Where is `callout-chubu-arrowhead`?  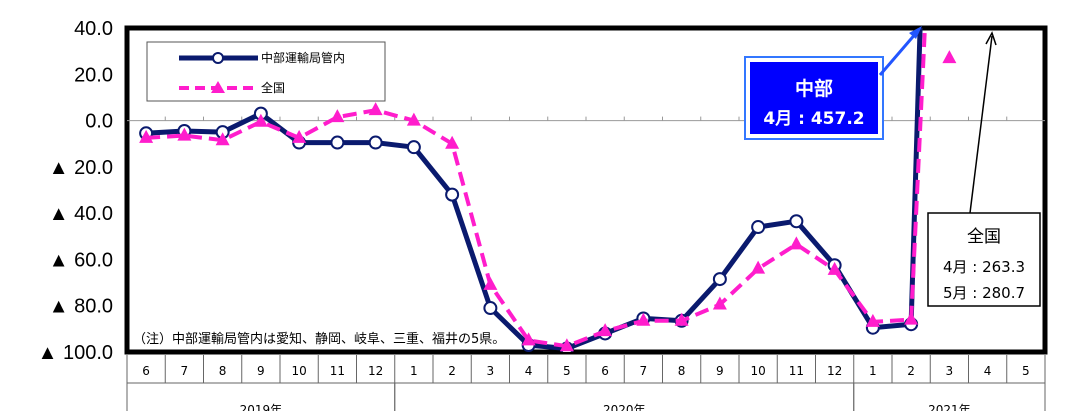 callout-chubu-arrowhead is located at coordinates (915, 32).